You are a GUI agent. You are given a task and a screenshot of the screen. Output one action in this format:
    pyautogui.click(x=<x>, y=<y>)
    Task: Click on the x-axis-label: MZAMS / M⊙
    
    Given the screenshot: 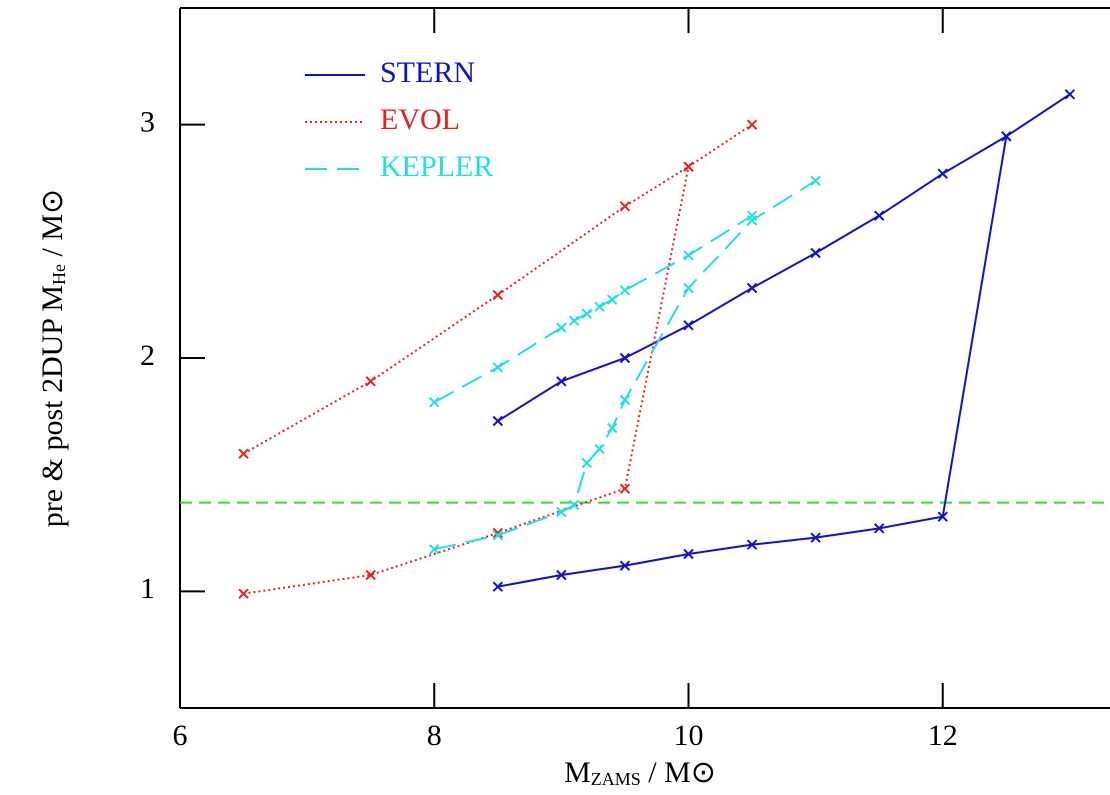 What is the action you would take?
    pyautogui.click(x=640, y=772)
    